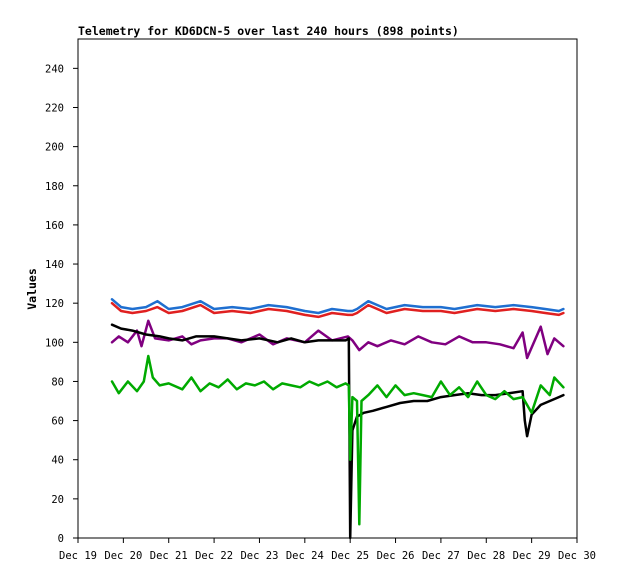 The height and width of the screenshot is (579, 618). I want to click on x-tick-label: Dec 21, so click(169, 556).